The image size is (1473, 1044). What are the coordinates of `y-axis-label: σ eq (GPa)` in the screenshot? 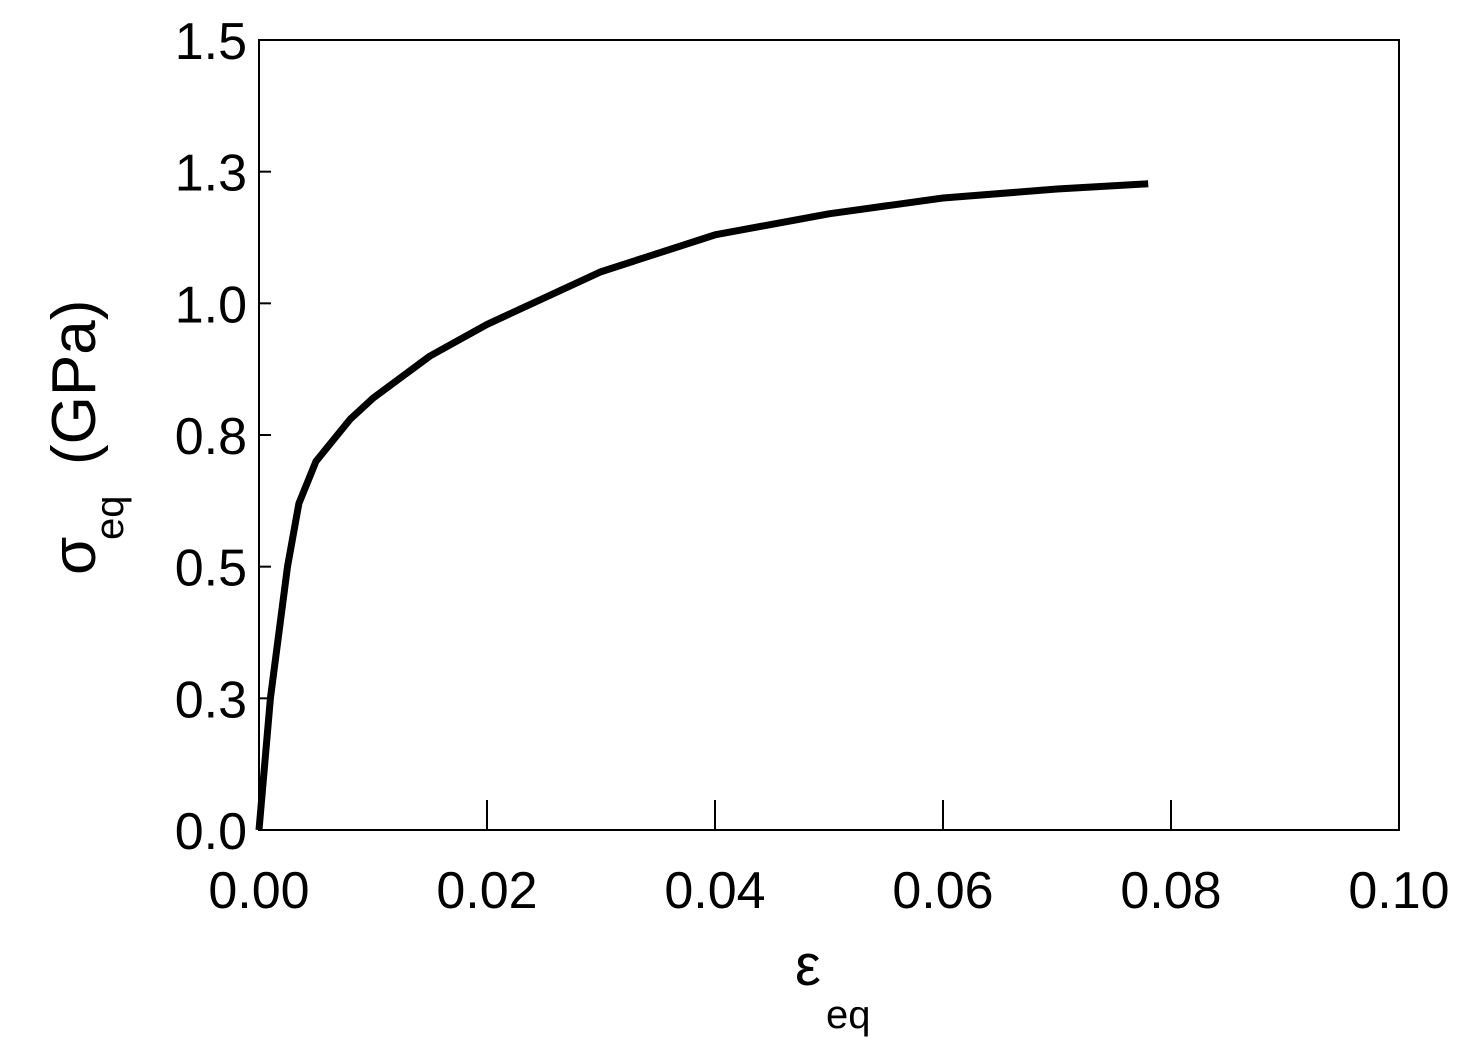 It's located at (86, 437).